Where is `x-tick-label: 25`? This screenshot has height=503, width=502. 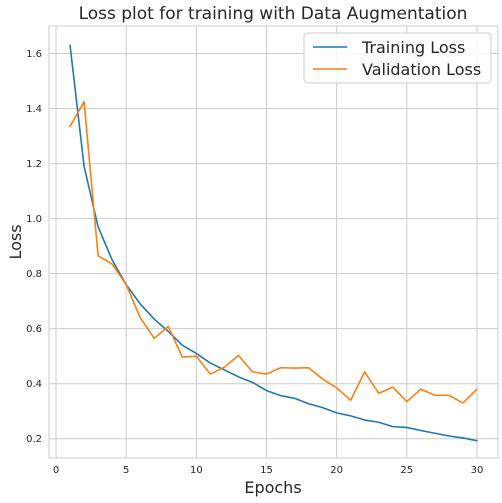 x-tick-label: 25 is located at coordinates (406, 470).